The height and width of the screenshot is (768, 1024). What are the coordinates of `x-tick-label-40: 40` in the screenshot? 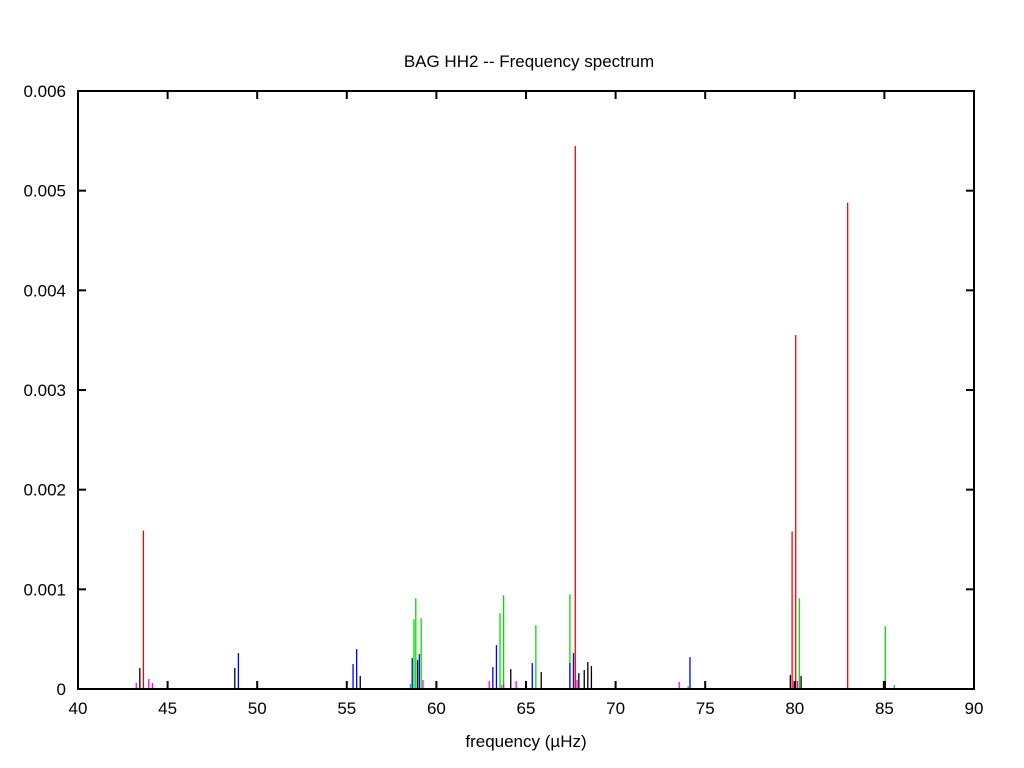 It's located at (78, 708).